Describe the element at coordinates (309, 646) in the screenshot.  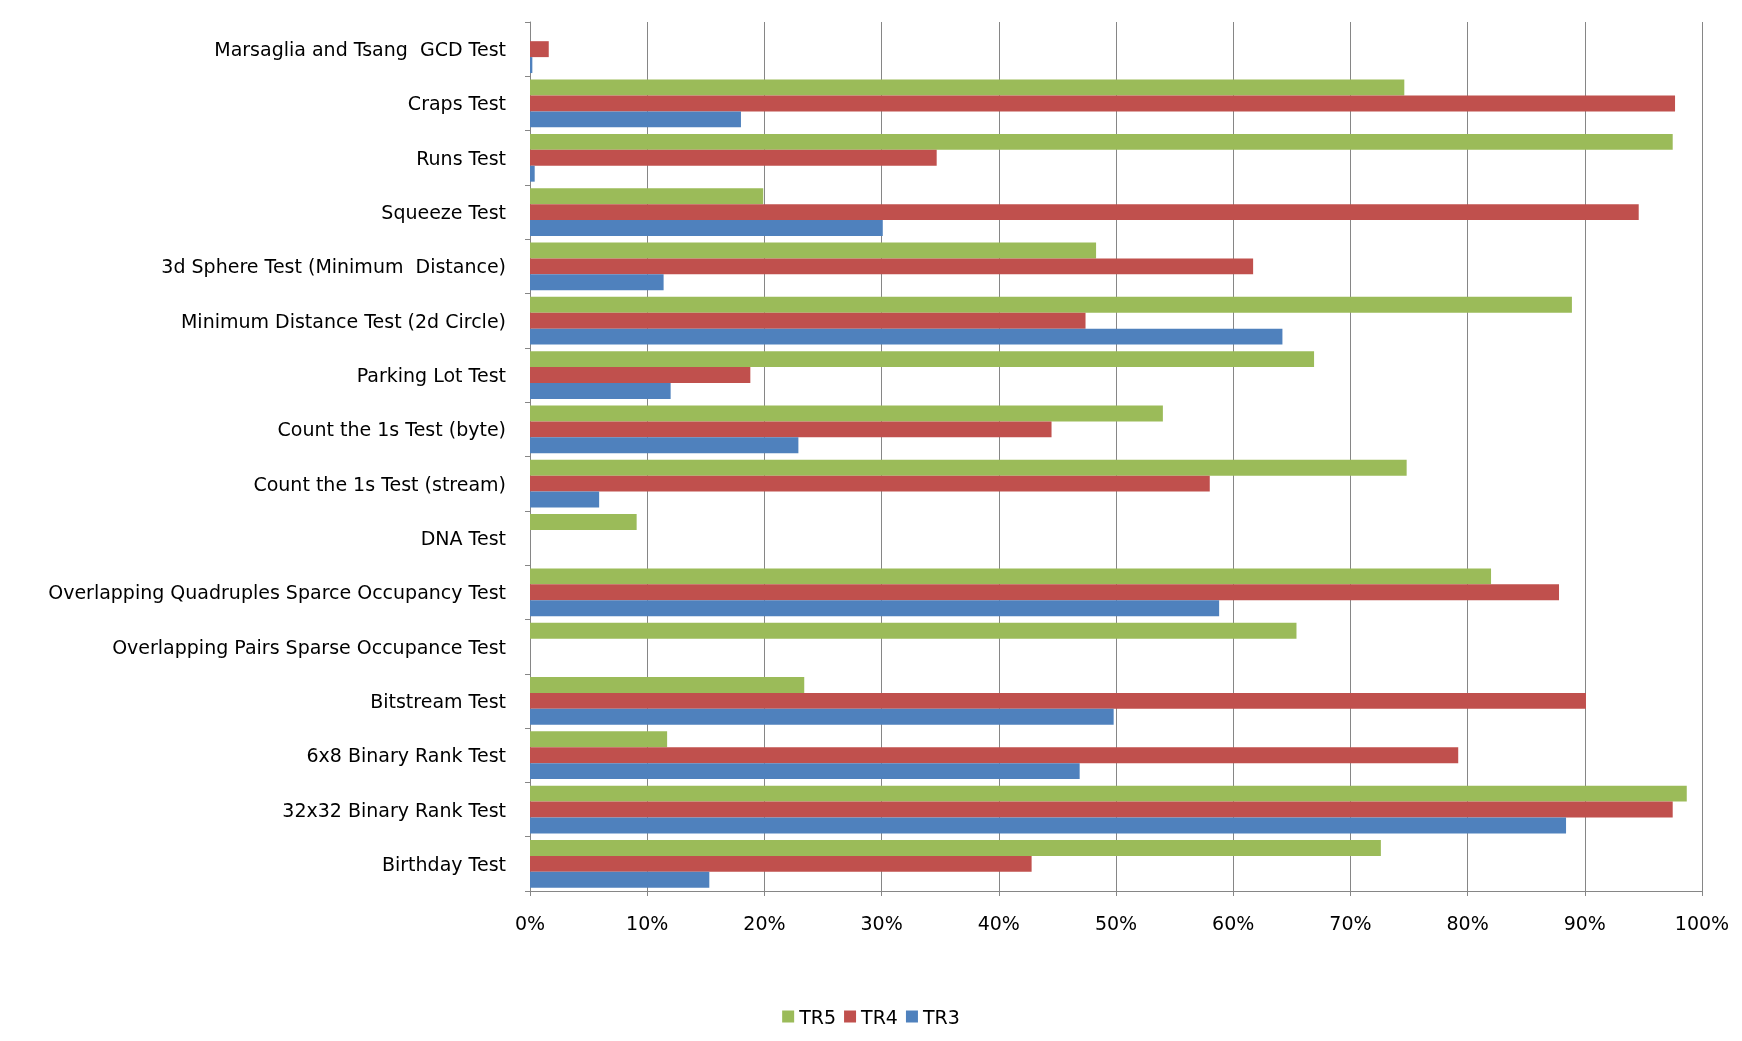
I see `y-tick-label: Overlapping Pairs Sparse Occupance Test` at that location.